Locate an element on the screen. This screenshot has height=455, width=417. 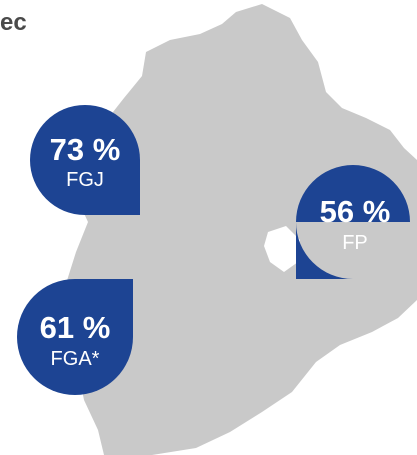
bubble-label: FGJ is located at coordinates (85, 180).